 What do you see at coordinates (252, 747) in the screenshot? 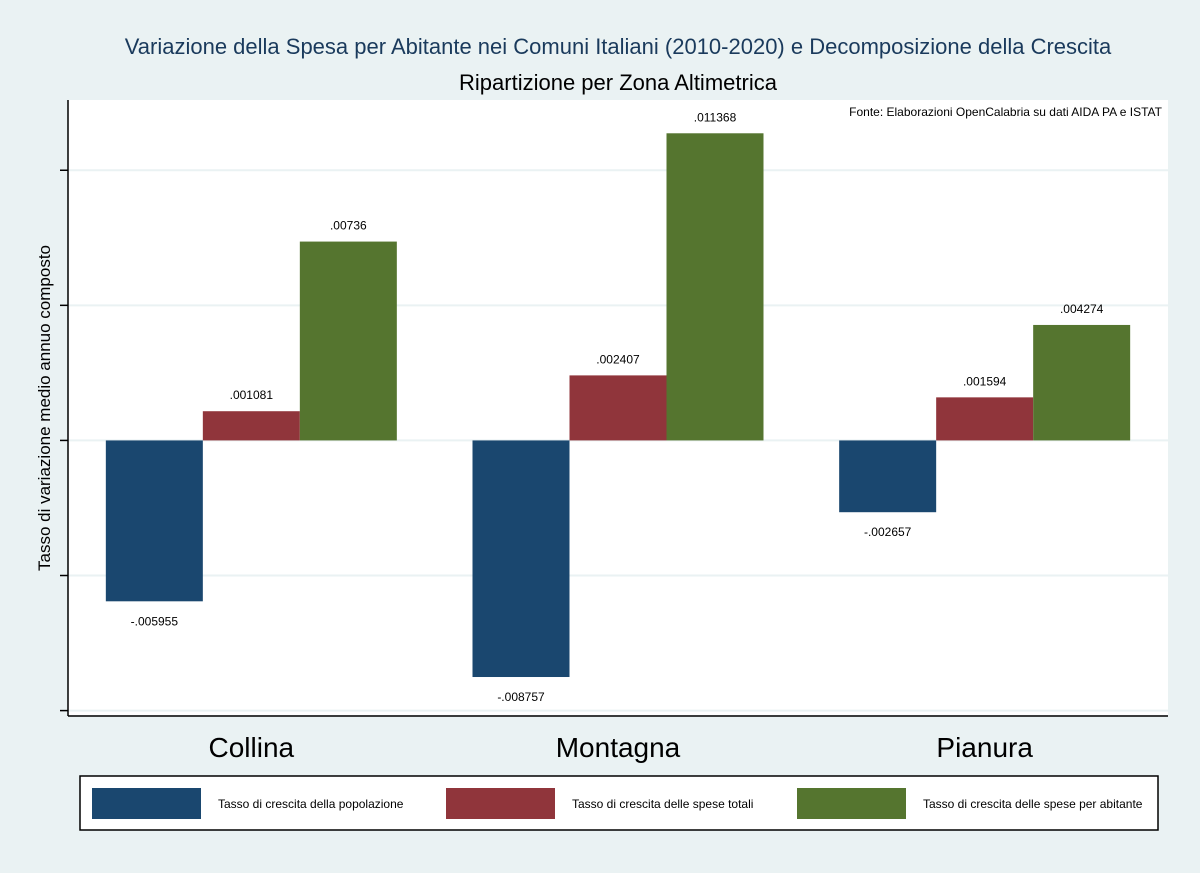
I see `category-label: Collina` at bounding box center [252, 747].